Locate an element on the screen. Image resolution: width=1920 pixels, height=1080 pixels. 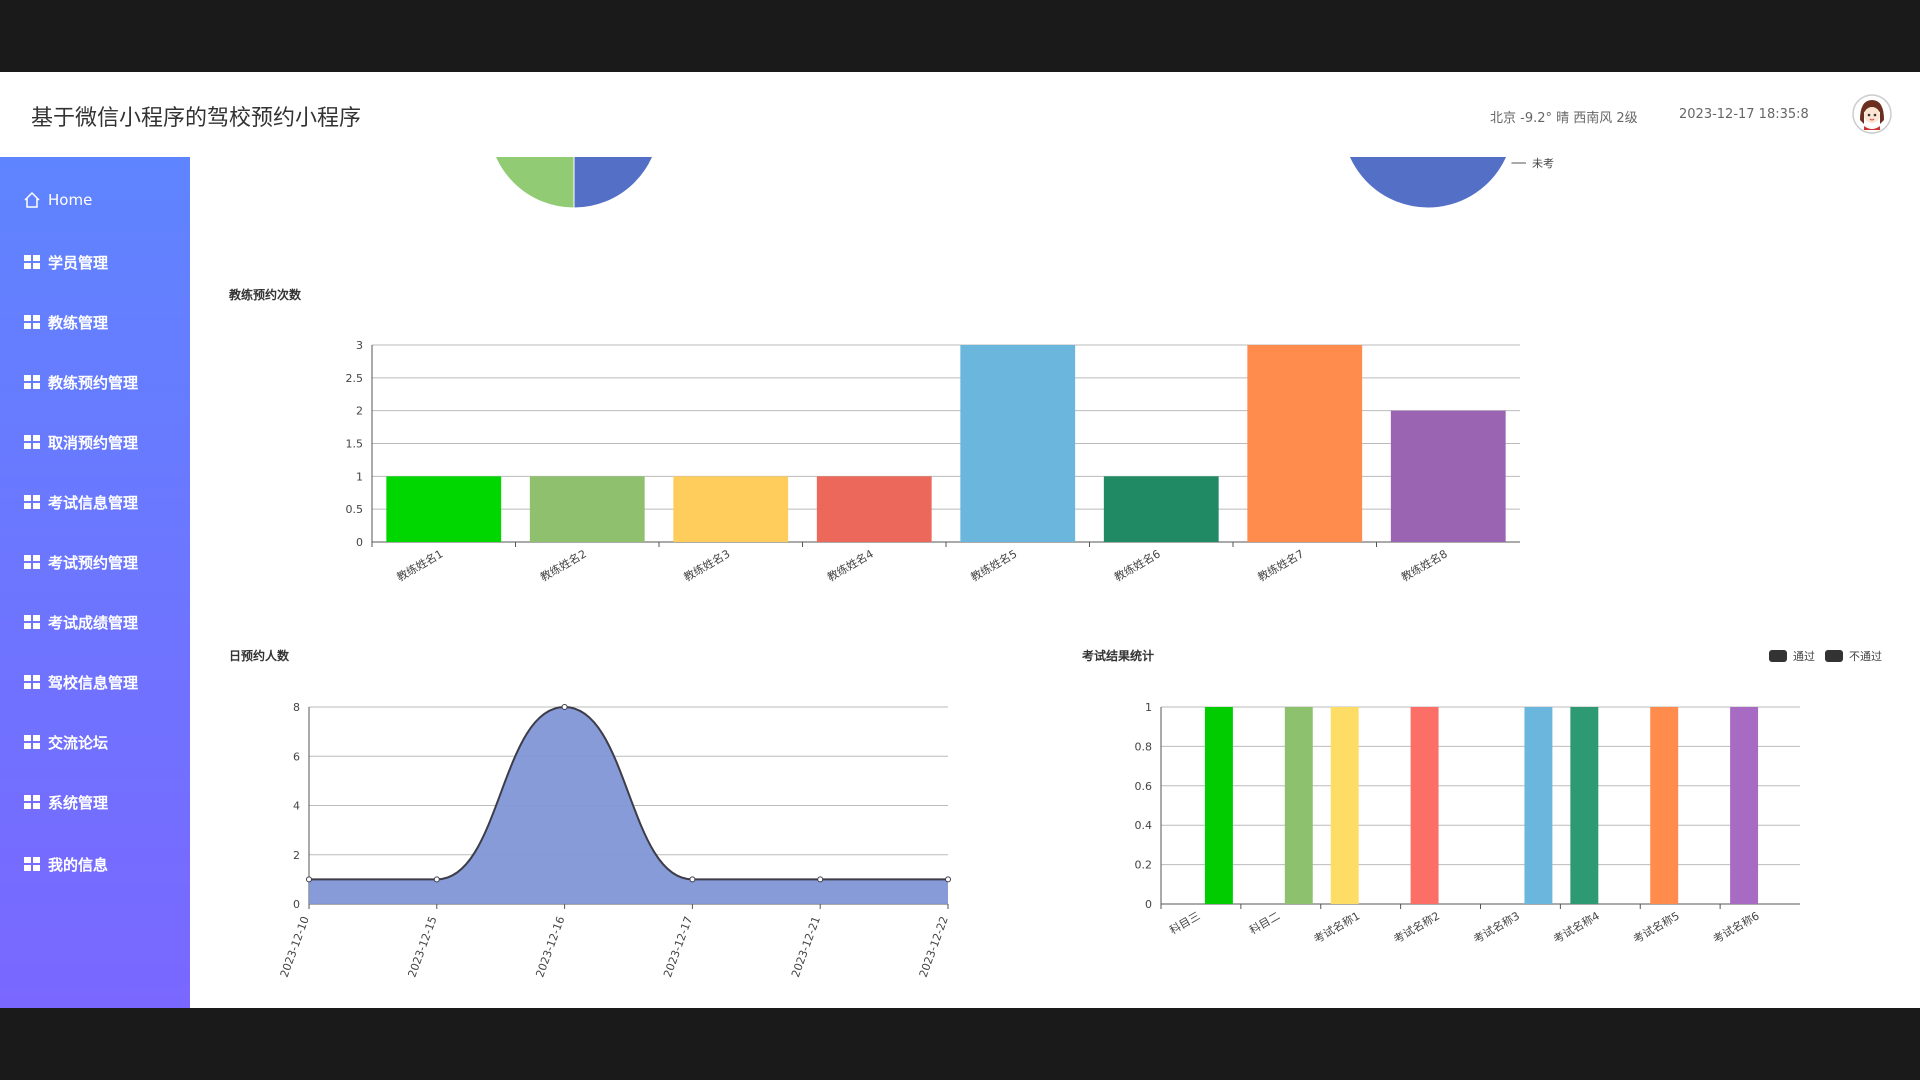
x-tick-label: 考试名称6 is located at coordinates (1735, 927).